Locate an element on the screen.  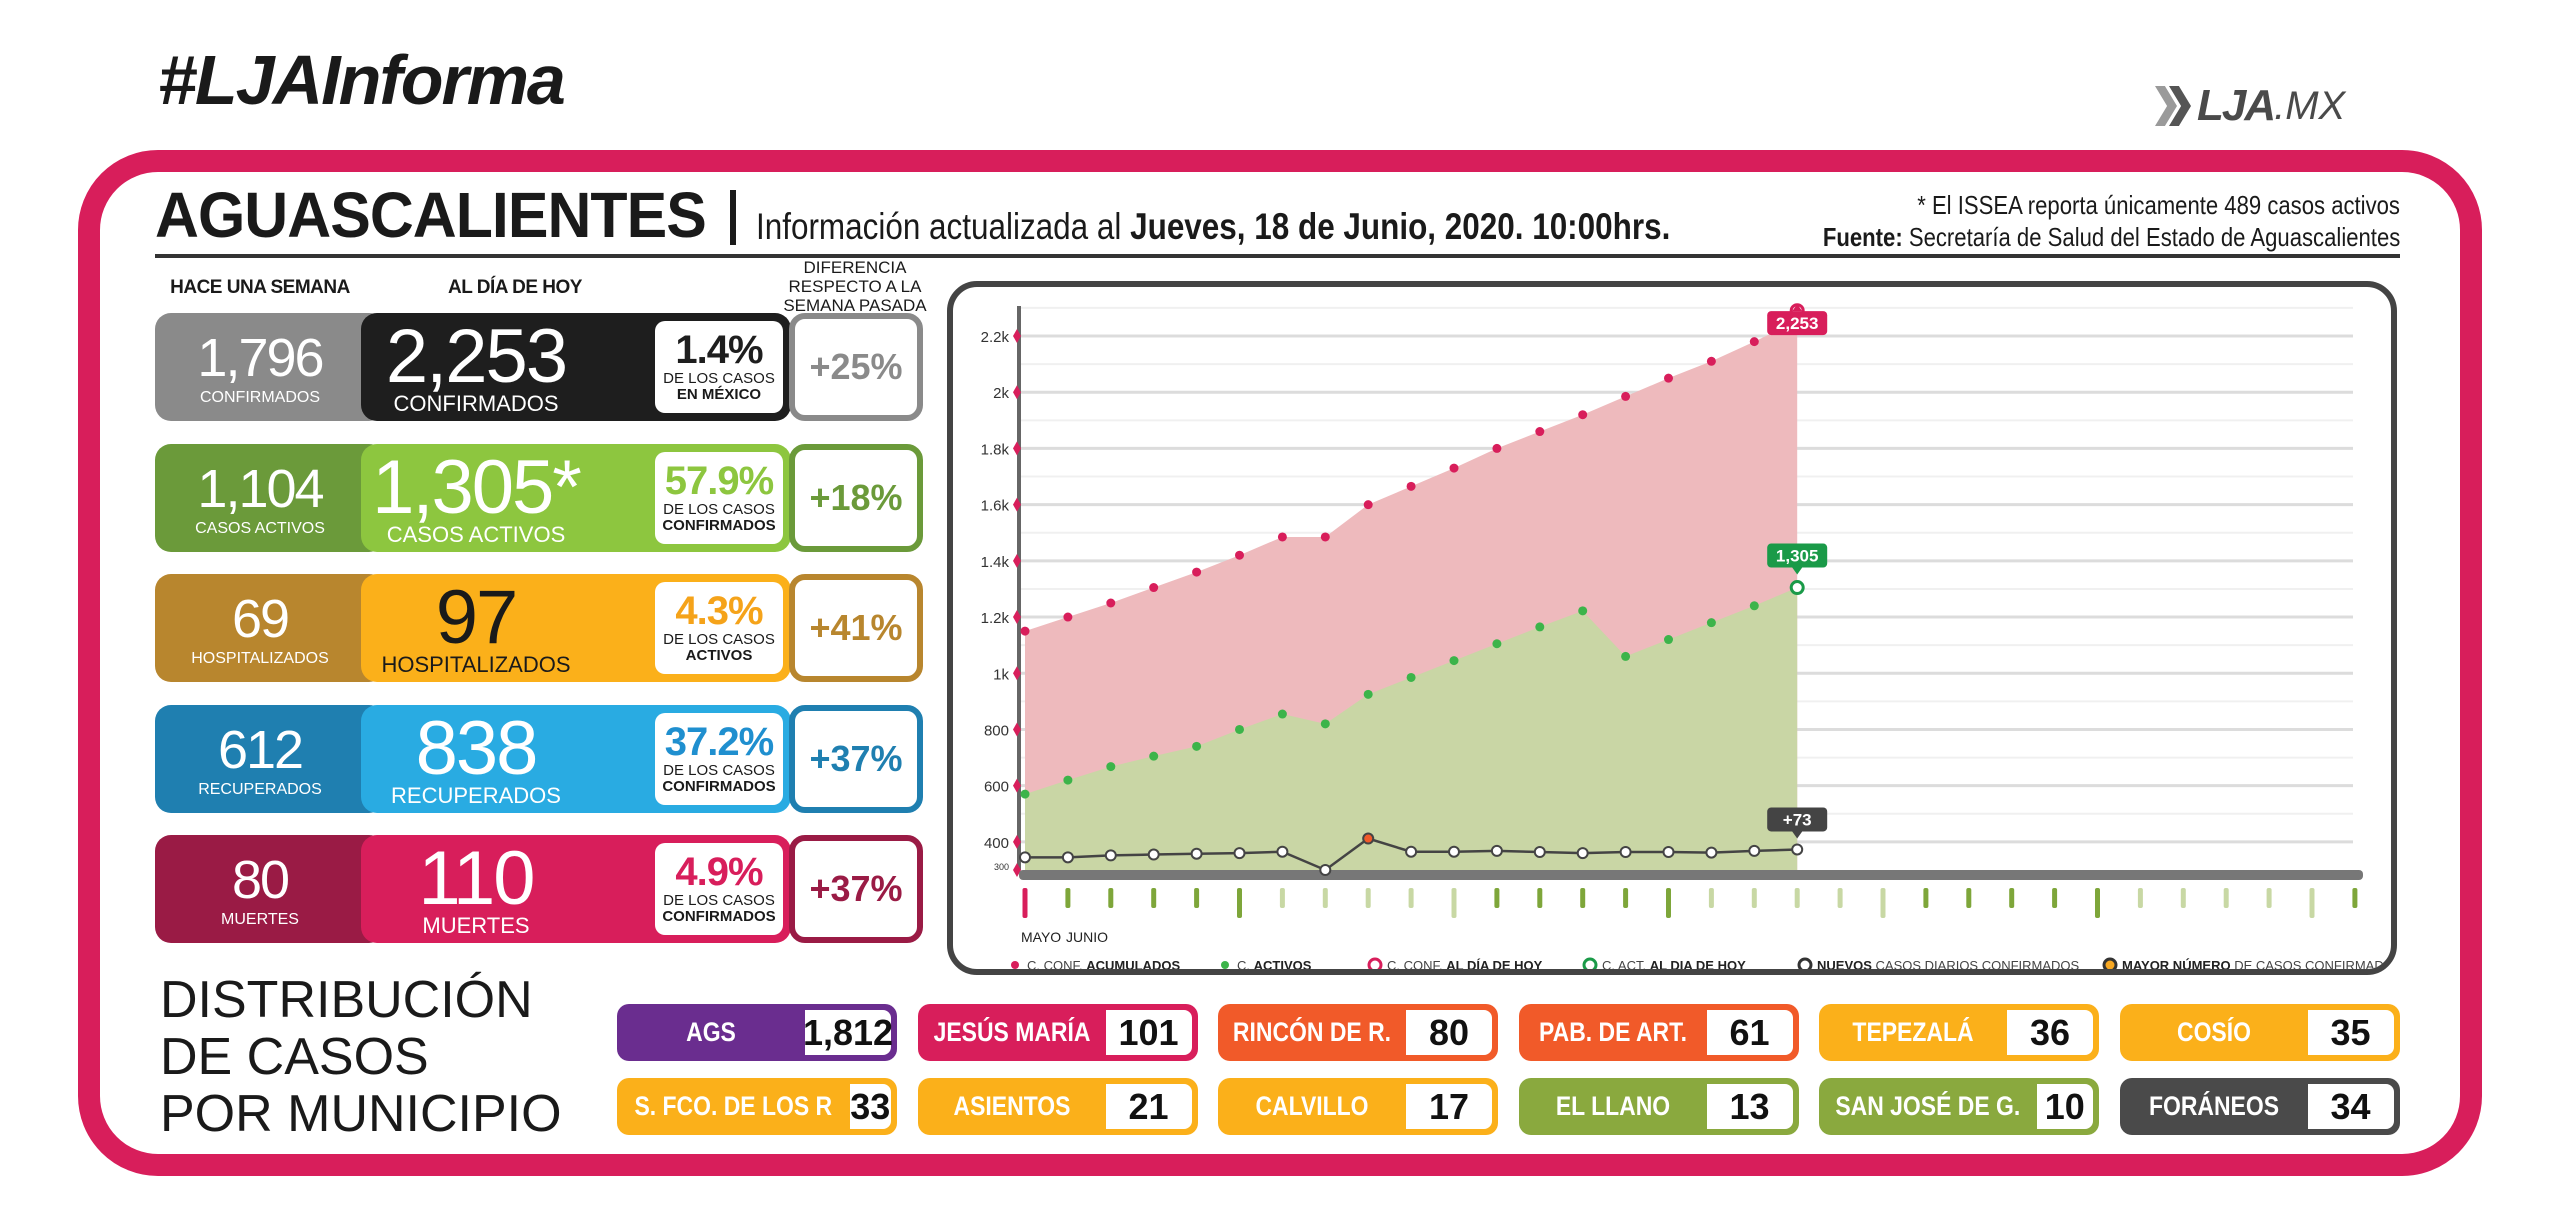
municipality-count: 34 is located at coordinates (2350, 1106).